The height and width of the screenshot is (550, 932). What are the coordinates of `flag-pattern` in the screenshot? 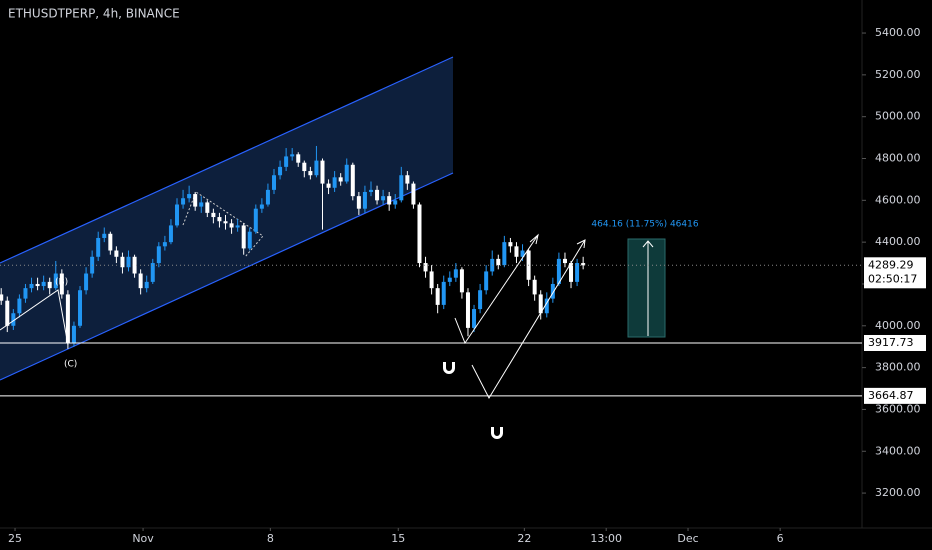 It's located at (223, 224).